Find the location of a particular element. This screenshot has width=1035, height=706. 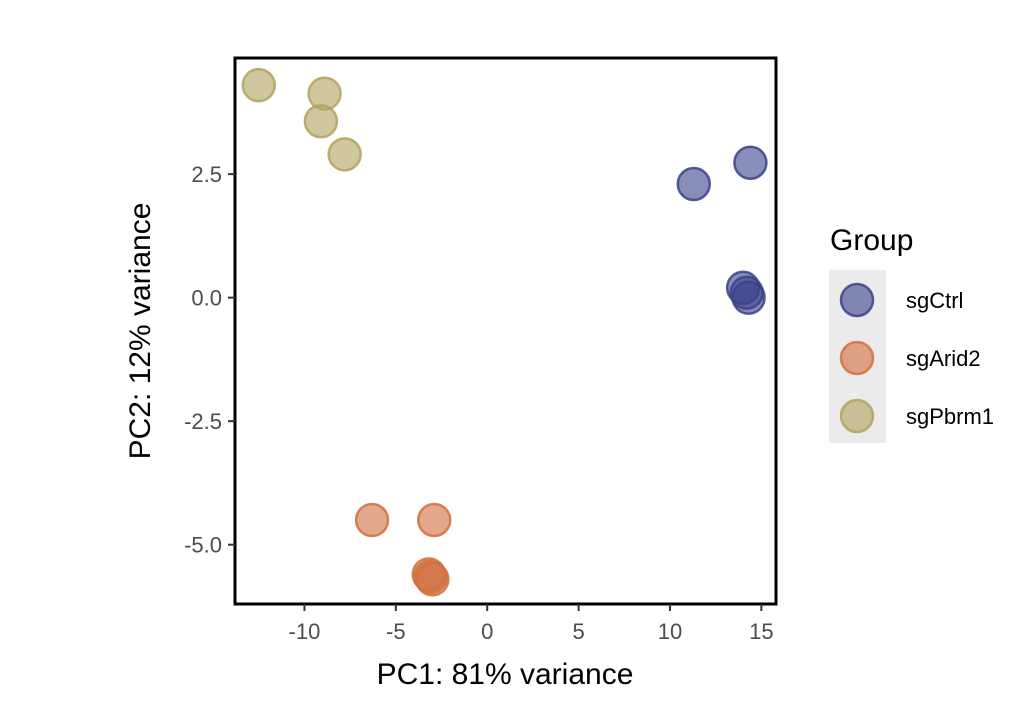

x-tick-label: 15 is located at coordinates (761, 631).